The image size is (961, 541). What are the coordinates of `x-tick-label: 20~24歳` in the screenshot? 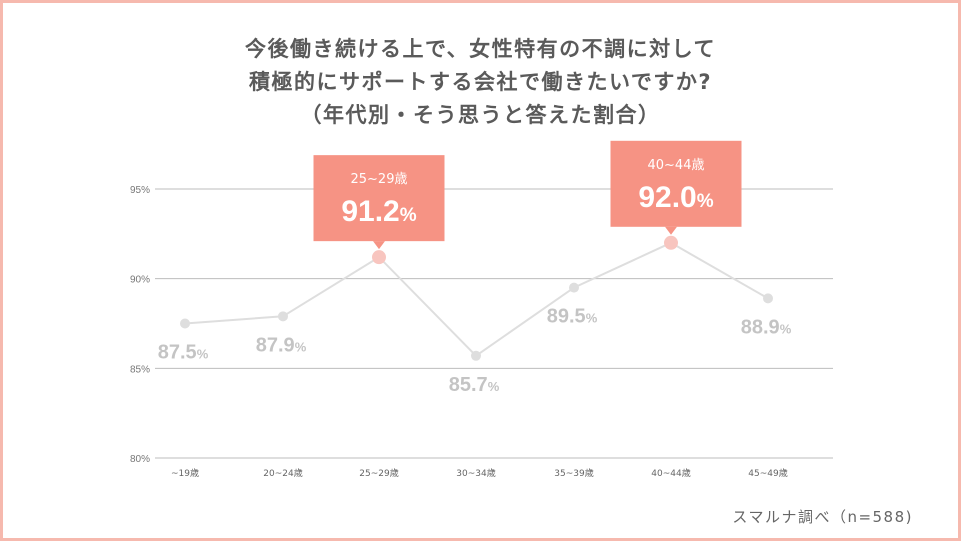 It's located at (282, 473).